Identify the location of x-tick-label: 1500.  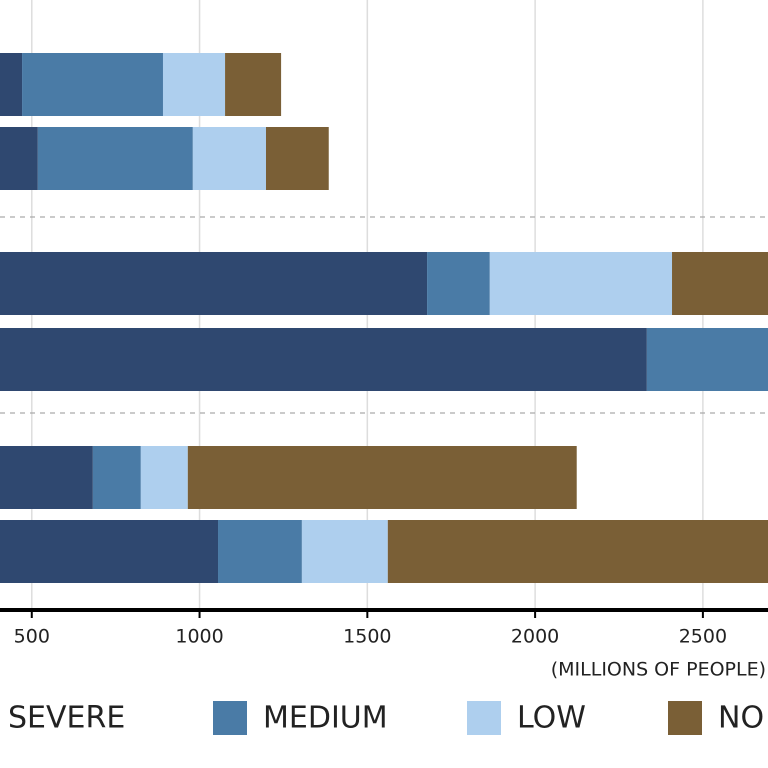
(367, 637).